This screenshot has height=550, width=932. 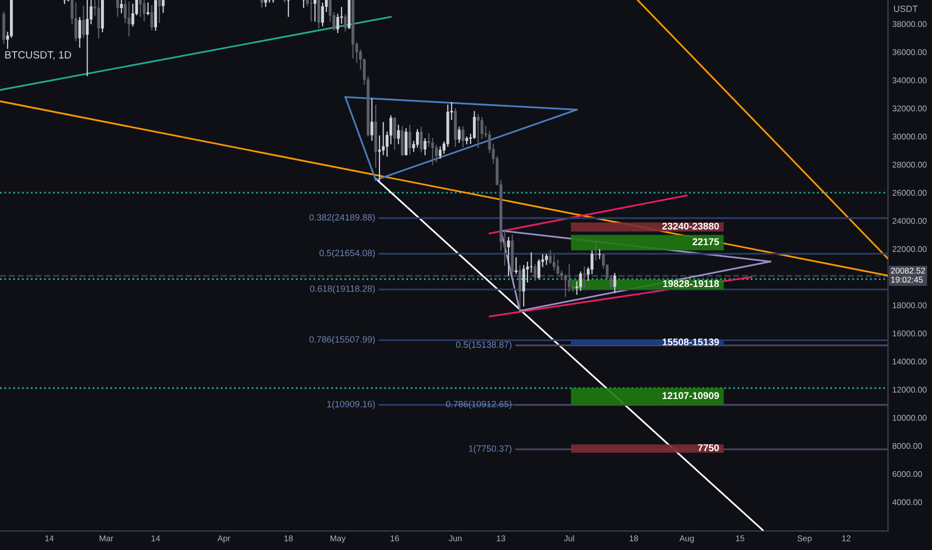 What do you see at coordinates (501, 538) in the screenshot?
I see `x-tick-label: 13` at bounding box center [501, 538].